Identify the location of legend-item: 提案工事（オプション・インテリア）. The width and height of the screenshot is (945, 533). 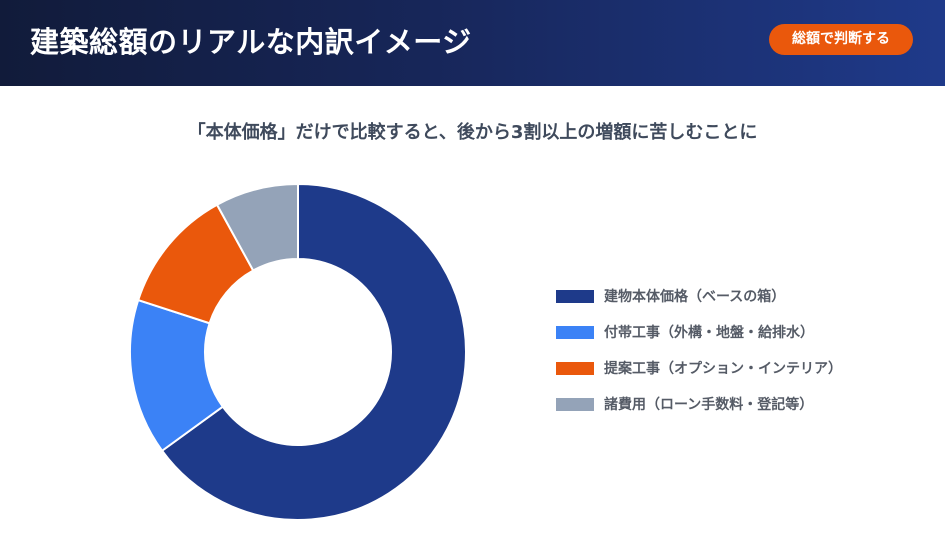
(699, 368).